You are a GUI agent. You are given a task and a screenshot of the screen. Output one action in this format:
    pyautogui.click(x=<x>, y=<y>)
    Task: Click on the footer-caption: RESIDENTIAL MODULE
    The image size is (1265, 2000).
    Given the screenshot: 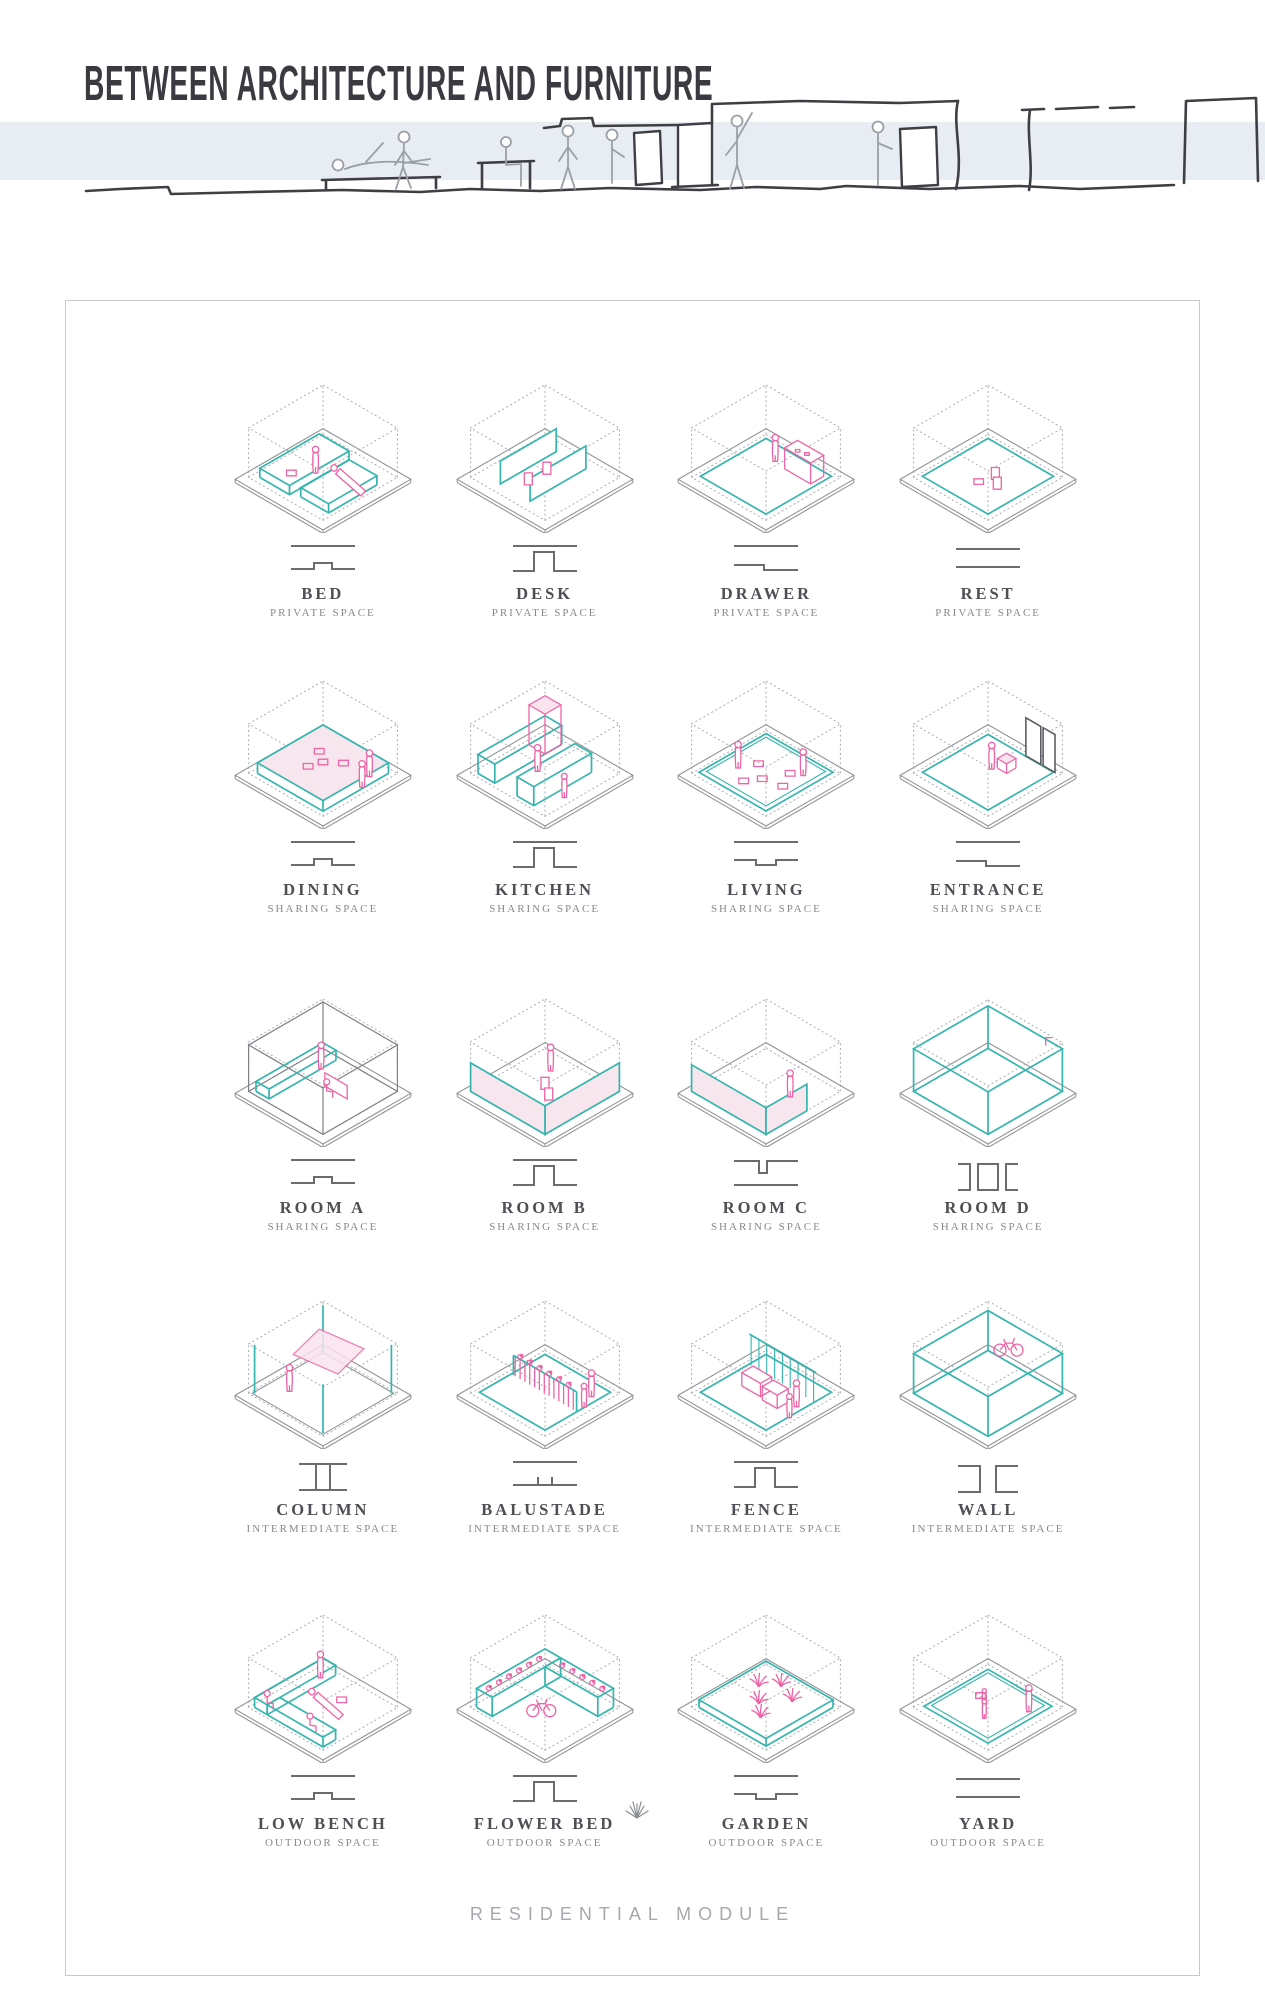 What is the action you would take?
    pyautogui.click(x=632, y=1914)
    